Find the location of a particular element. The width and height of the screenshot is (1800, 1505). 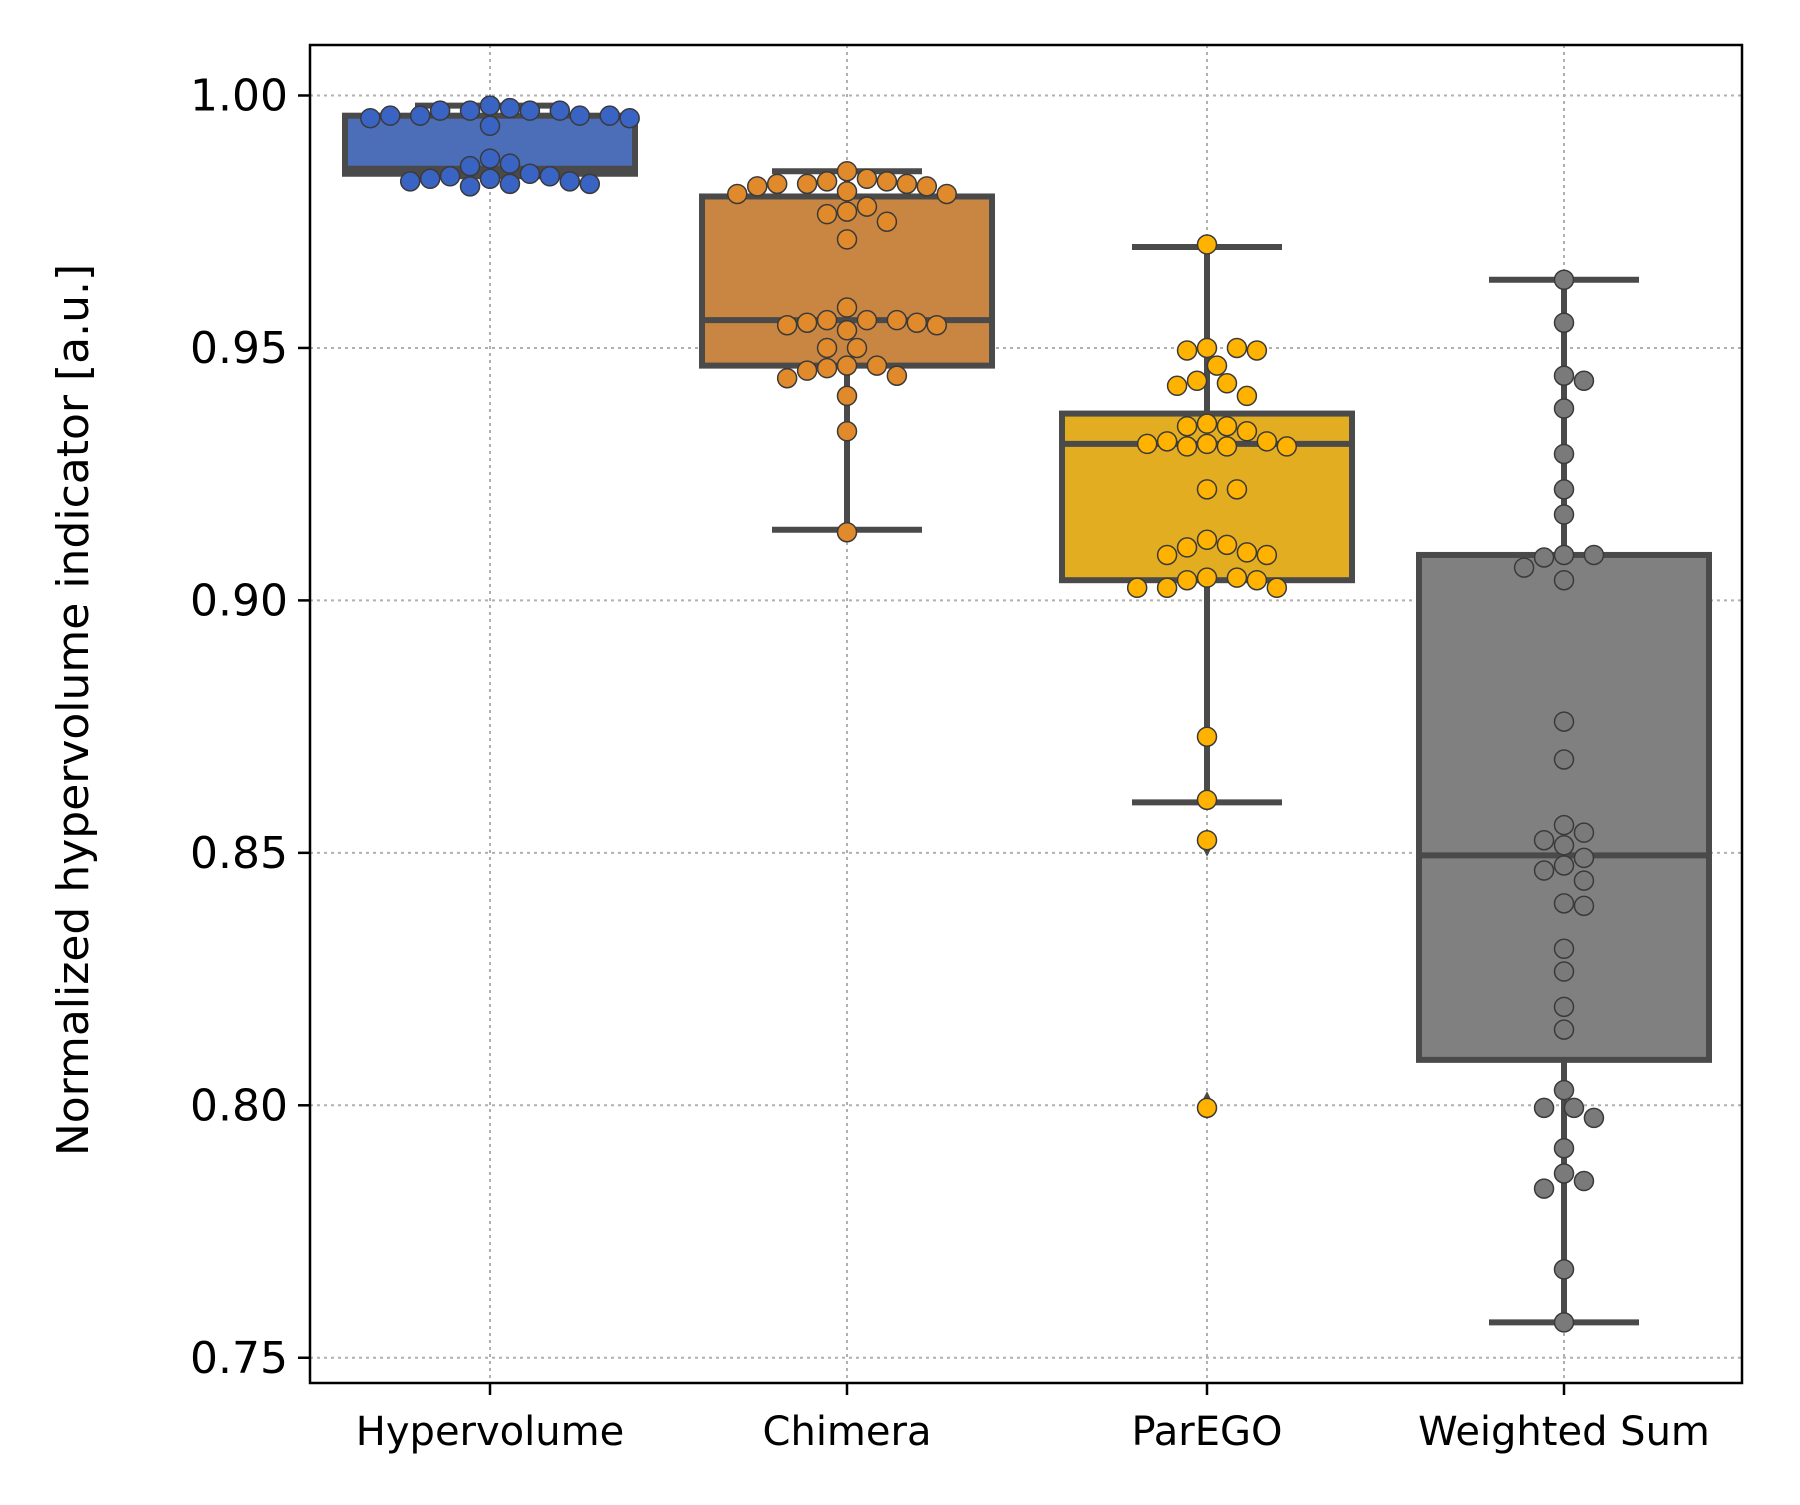

y-tick-label: 0.80 is located at coordinates (239, 1105).